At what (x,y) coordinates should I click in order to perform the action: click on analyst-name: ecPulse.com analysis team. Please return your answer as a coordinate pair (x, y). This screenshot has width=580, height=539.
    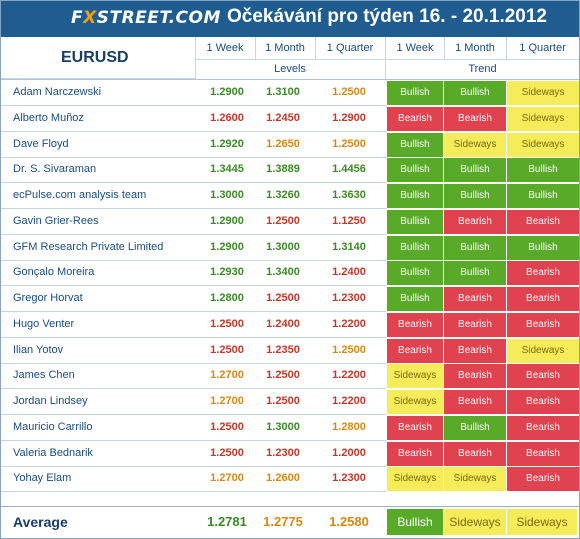
    Looking at the image, I should click on (80, 195).